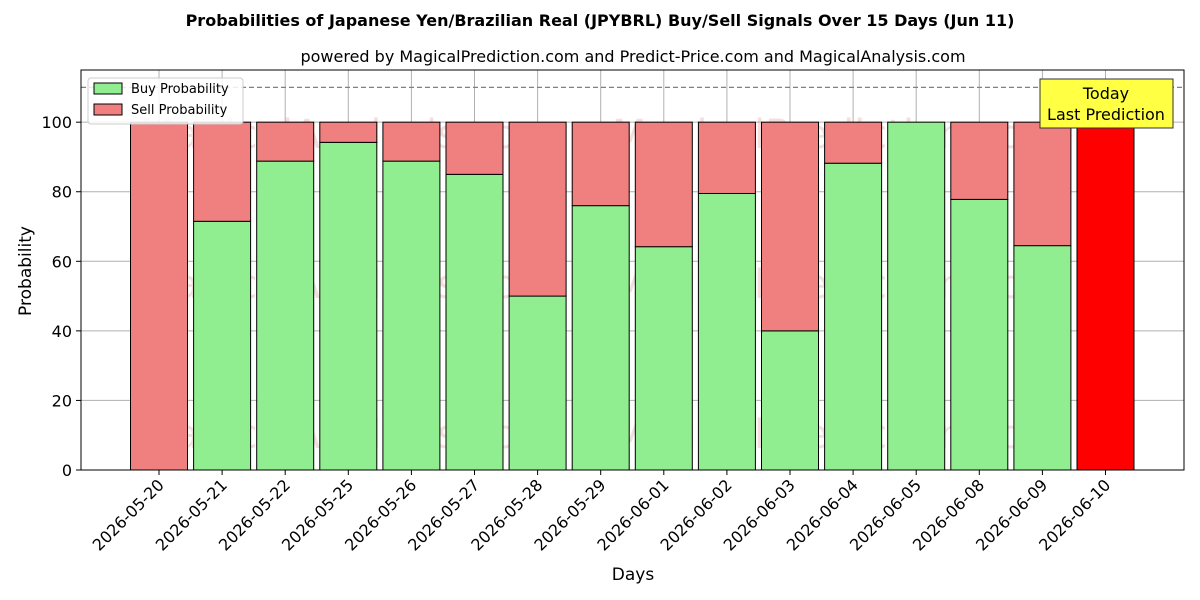 The width and height of the screenshot is (1200, 600). Describe the element at coordinates (62, 331) in the screenshot. I see `y-tick-label: 40` at that location.